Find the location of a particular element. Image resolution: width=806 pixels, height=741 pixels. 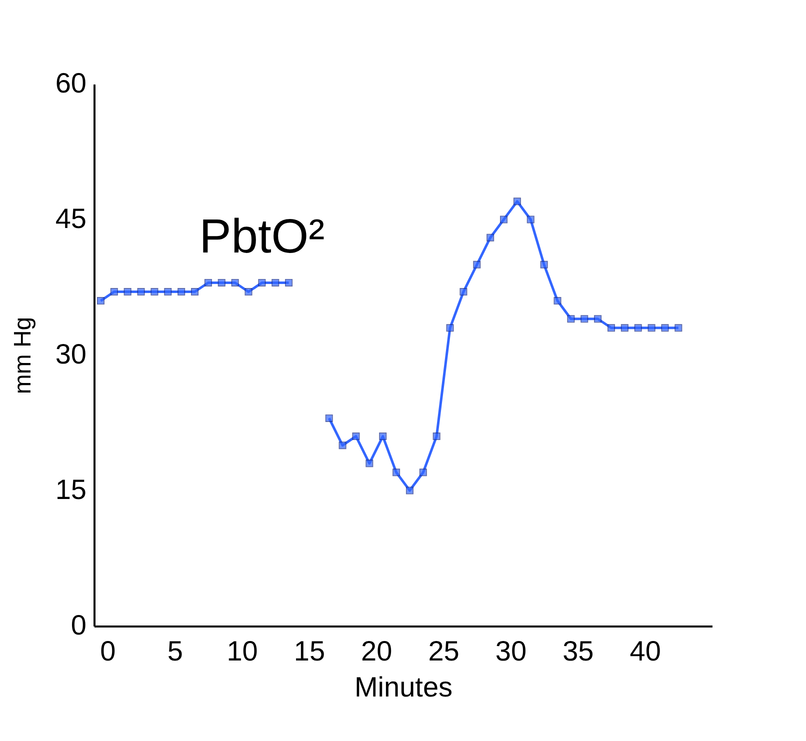

series-label: PbtO² is located at coordinates (262, 237).